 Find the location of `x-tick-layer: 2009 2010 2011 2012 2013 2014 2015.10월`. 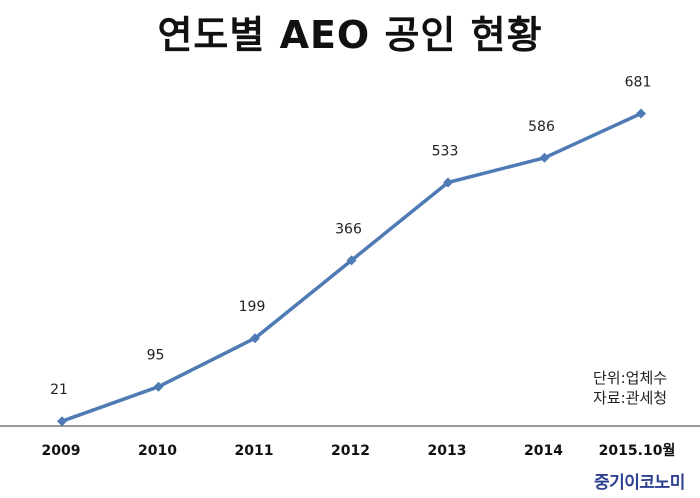

x-tick-layer: 2009 2010 2011 2012 2013 2014 2015.10월 is located at coordinates (359, 450).